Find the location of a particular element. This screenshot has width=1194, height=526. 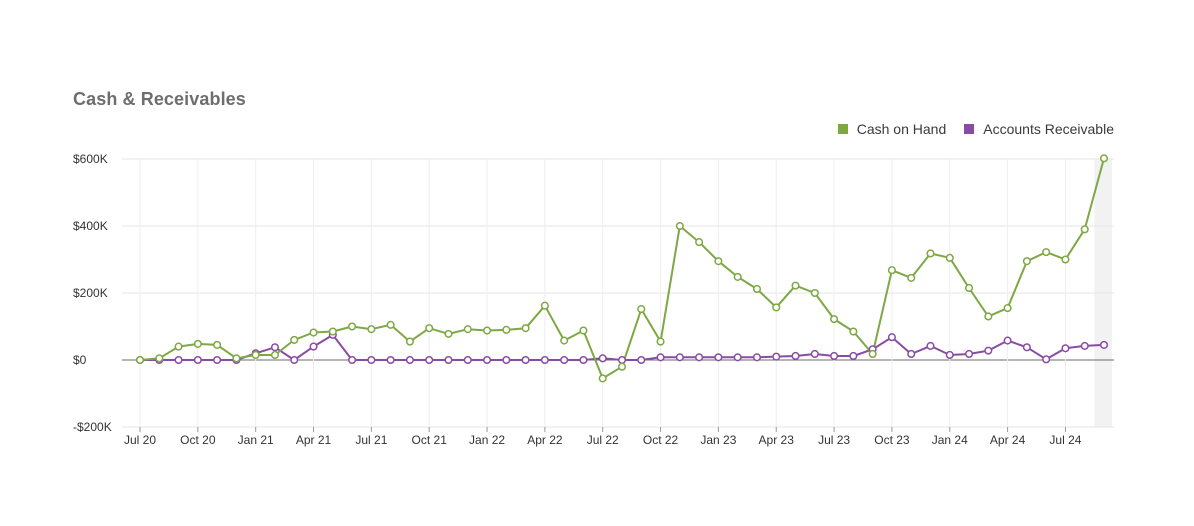

x-tick-label: Jul 21 is located at coordinates (371, 440).